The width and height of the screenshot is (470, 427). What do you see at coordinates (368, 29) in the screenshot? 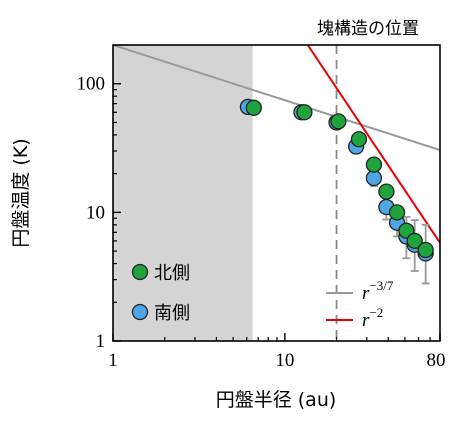
I see `annotation-label: 塊構造の位置` at bounding box center [368, 29].